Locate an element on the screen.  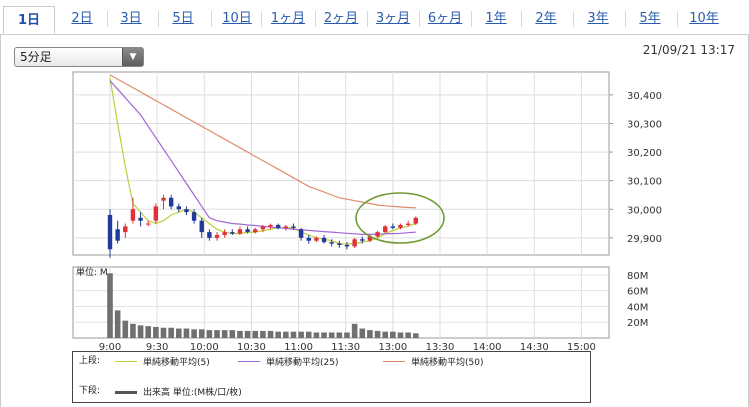
tab-0: 1日 is located at coordinates (29, 20).